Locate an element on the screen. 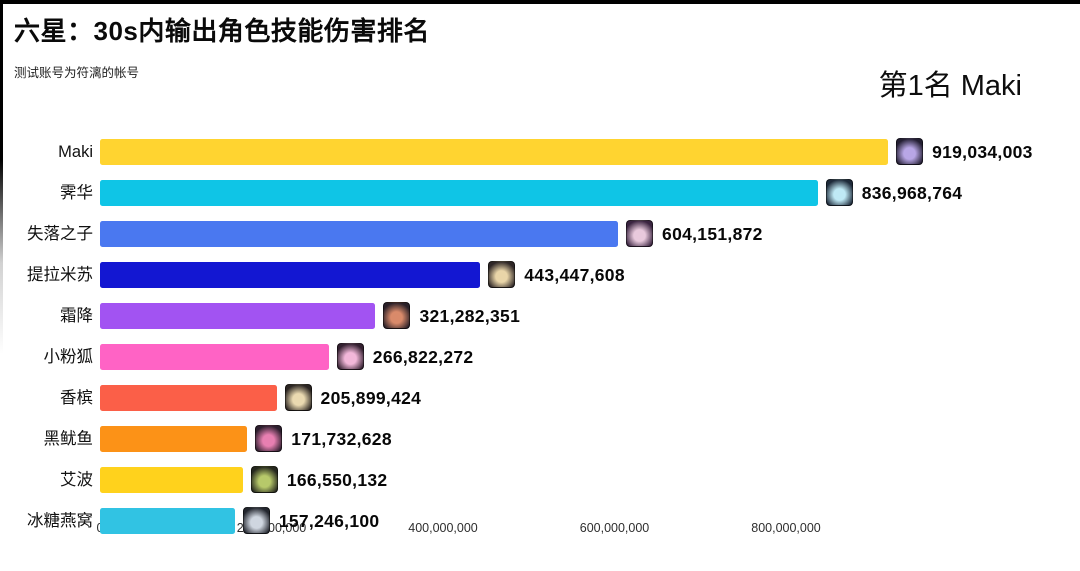 This screenshot has height=571, width=1080. bar-label: 艾波 is located at coordinates (76, 480).